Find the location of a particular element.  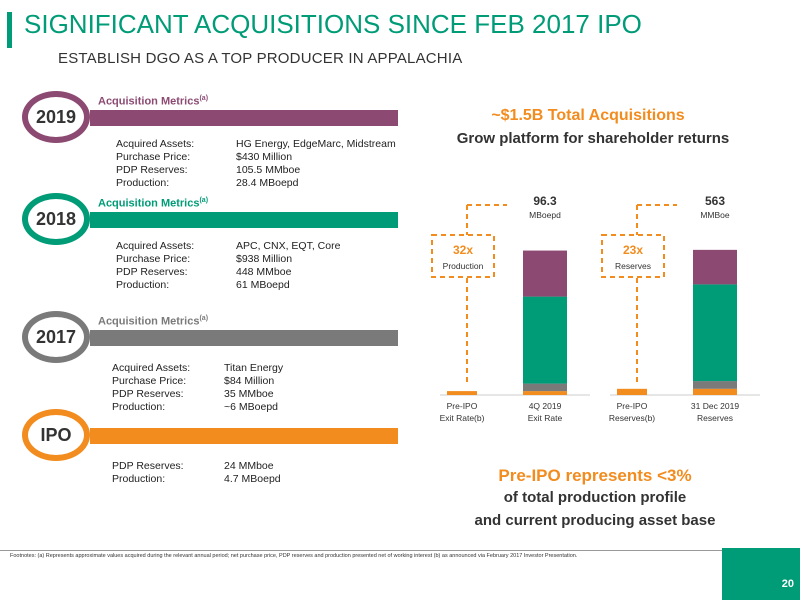

category-label: Exit Rate(b) is located at coordinates (462, 418).